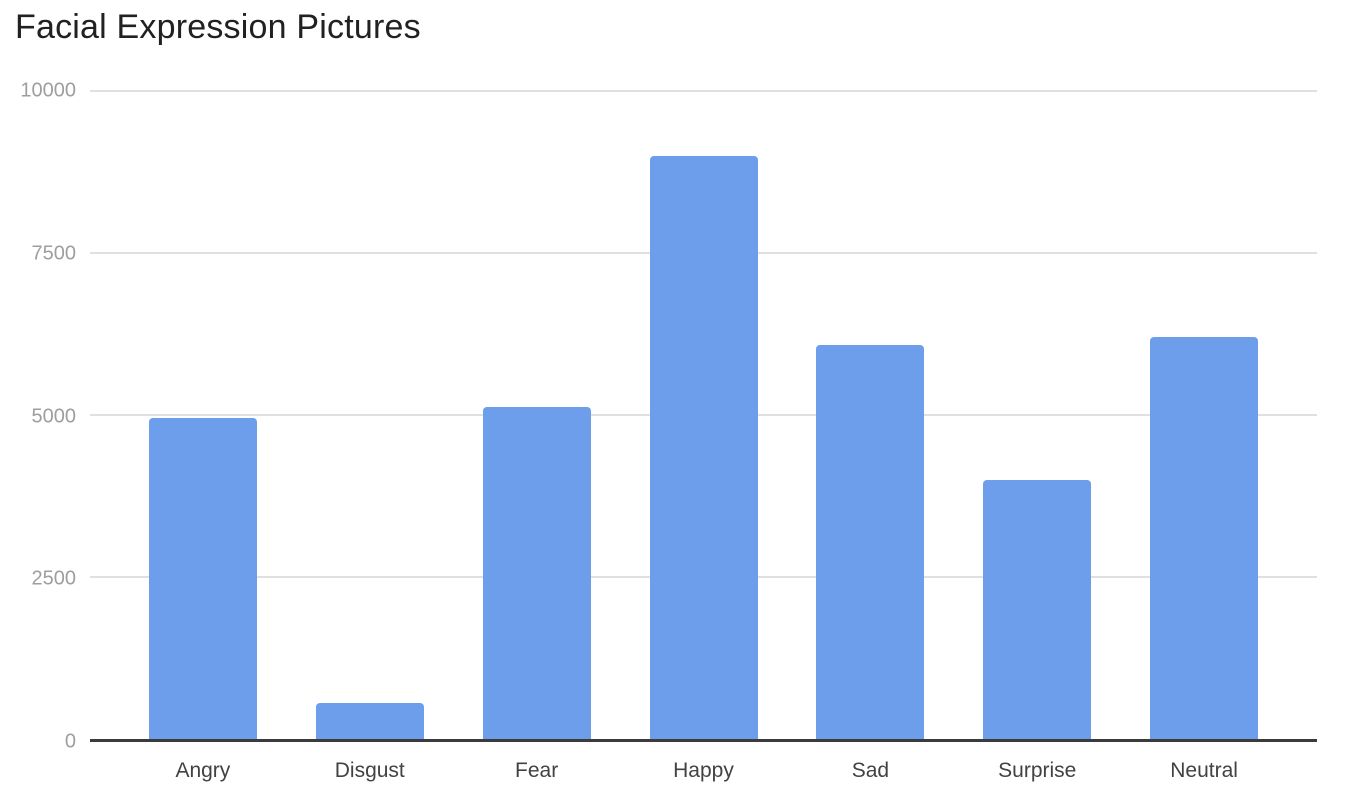 This screenshot has width=1346, height=799. What do you see at coordinates (70, 741) in the screenshot?
I see `y-tick-label: 0` at bounding box center [70, 741].